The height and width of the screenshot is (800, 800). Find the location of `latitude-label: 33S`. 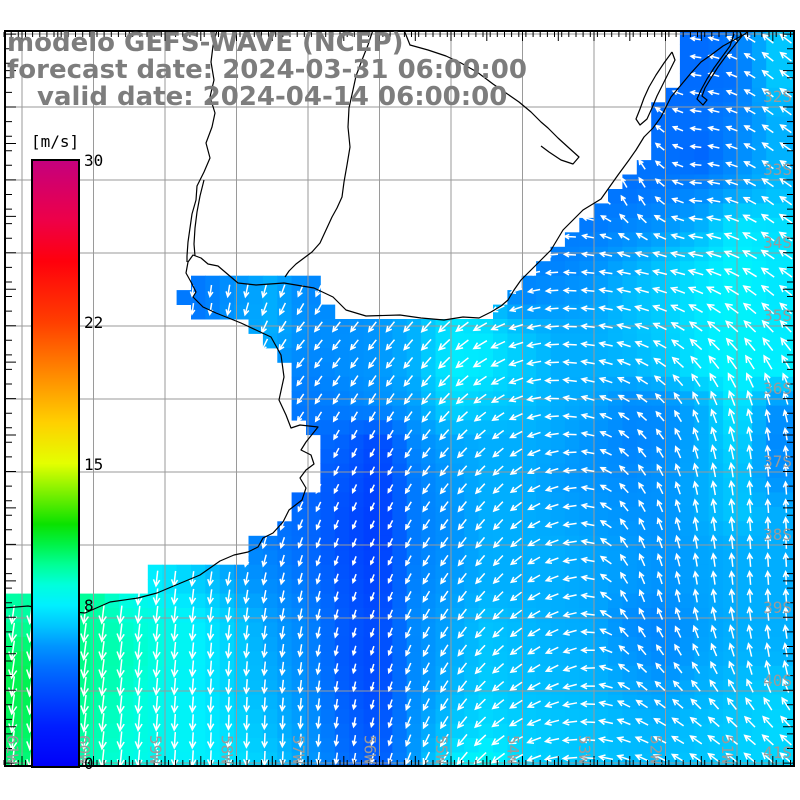

latitude-label: 33S is located at coordinates (777, 169).